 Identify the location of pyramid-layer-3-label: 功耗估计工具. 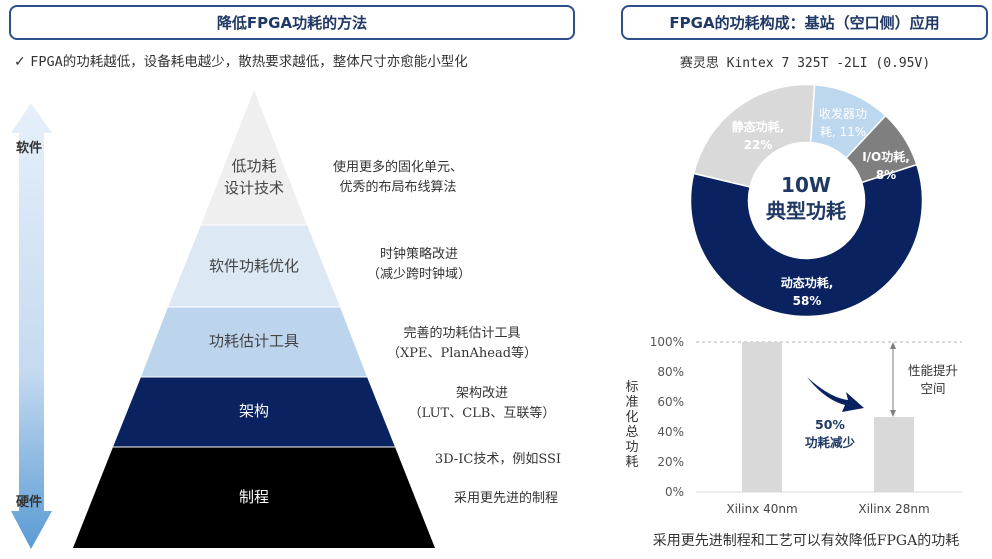
(253, 341).